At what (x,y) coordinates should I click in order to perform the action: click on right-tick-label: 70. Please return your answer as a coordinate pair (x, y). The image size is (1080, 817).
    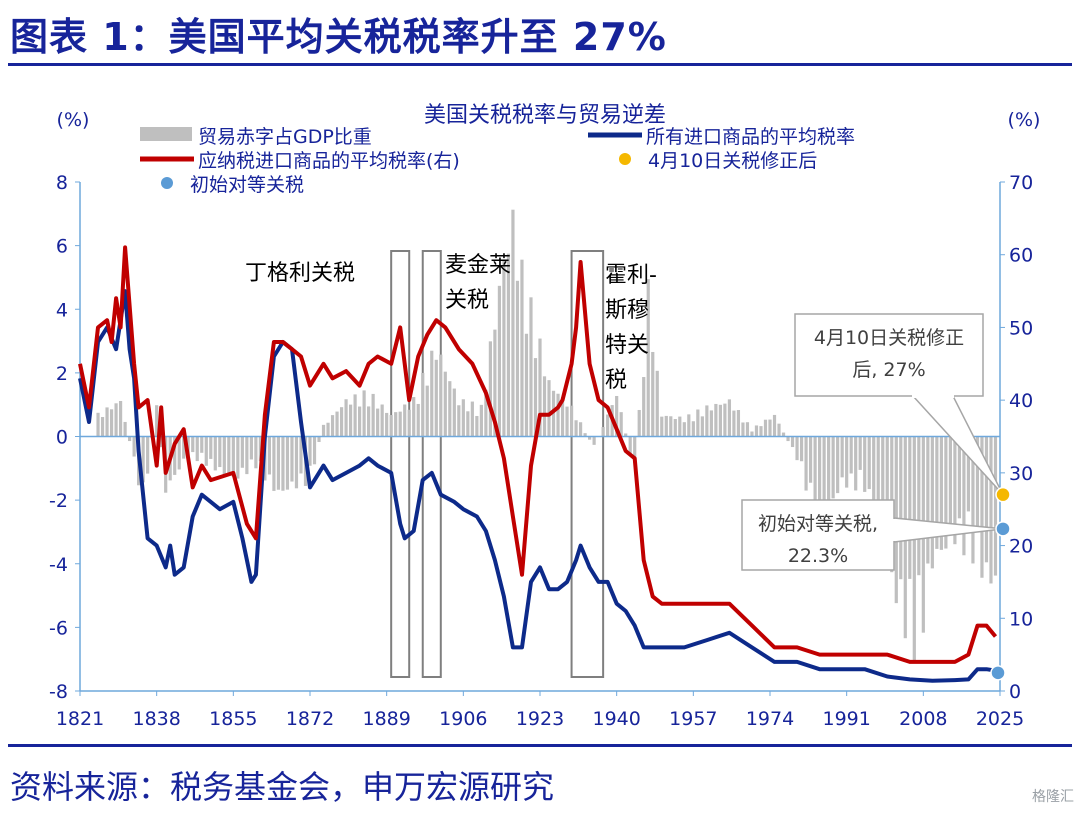
    Looking at the image, I should click on (1021, 183).